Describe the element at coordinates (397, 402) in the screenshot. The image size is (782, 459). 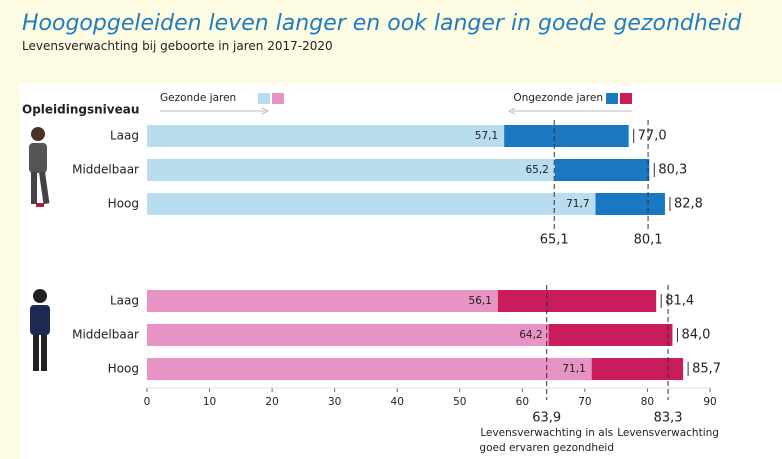
I see `x-tick-label: 40` at that location.